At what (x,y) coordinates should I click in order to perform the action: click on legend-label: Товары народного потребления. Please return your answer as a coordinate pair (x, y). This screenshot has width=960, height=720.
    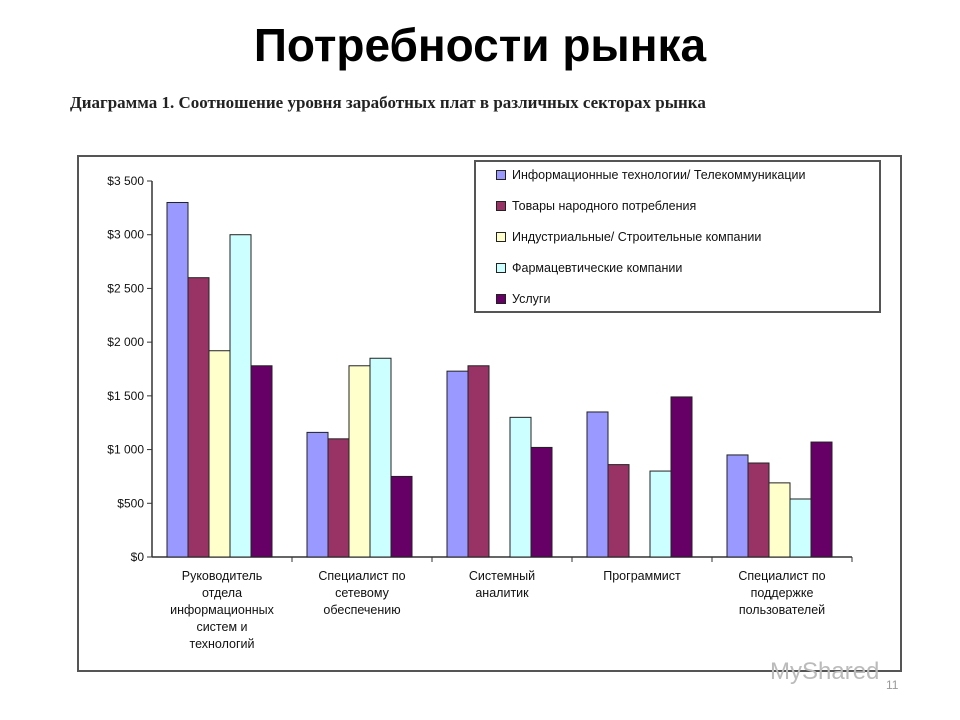
    Looking at the image, I should click on (604, 206).